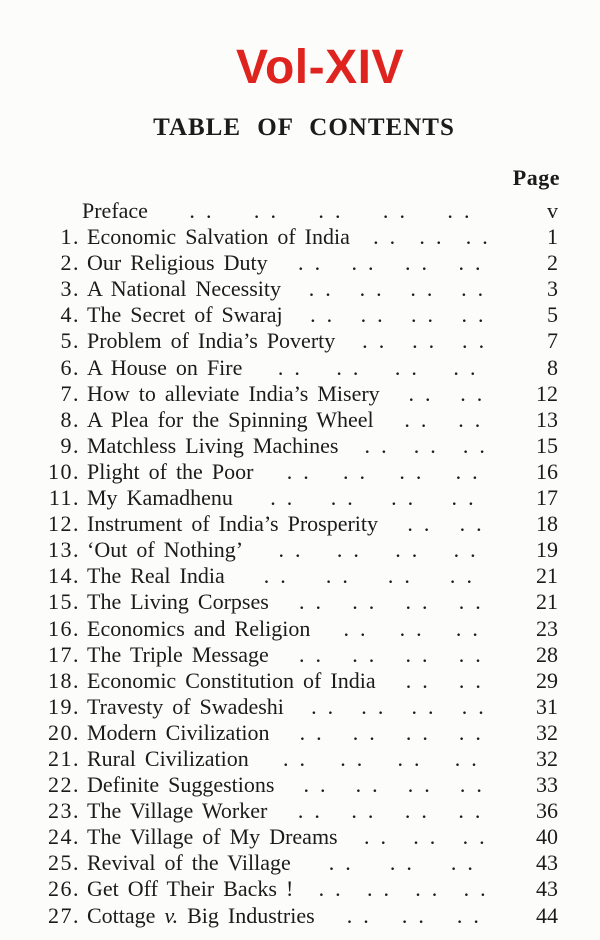 The width and height of the screenshot is (600, 940). Describe the element at coordinates (547, 732) in the screenshot. I see `entry-page-number: 32` at that location.